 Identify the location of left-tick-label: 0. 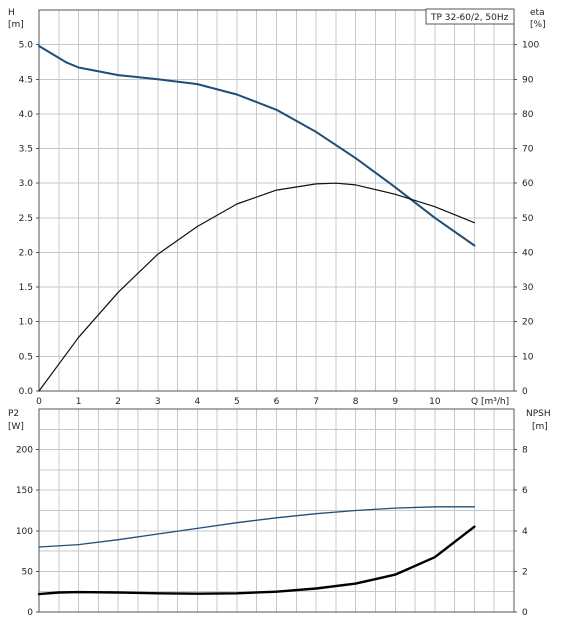
(30, 613).